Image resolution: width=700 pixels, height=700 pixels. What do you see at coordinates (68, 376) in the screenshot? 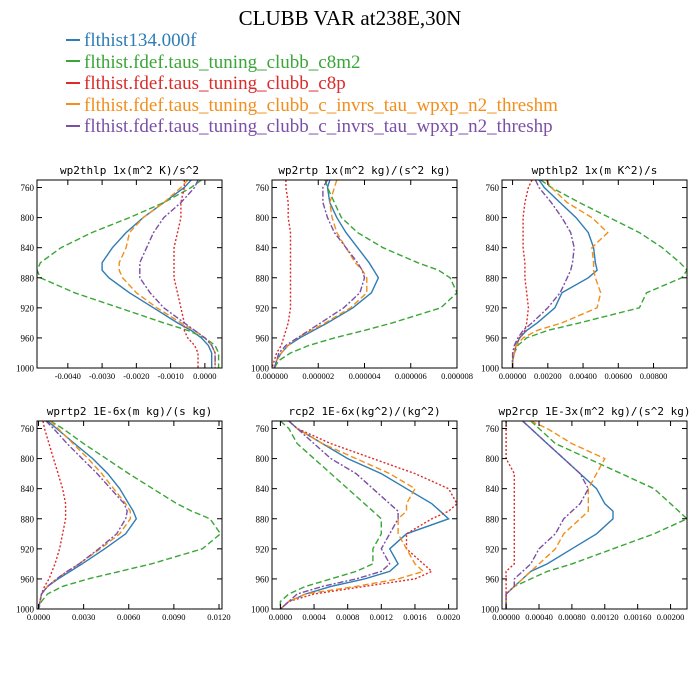
I see `x-tick-label: -0.0040` at bounding box center [68, 376].